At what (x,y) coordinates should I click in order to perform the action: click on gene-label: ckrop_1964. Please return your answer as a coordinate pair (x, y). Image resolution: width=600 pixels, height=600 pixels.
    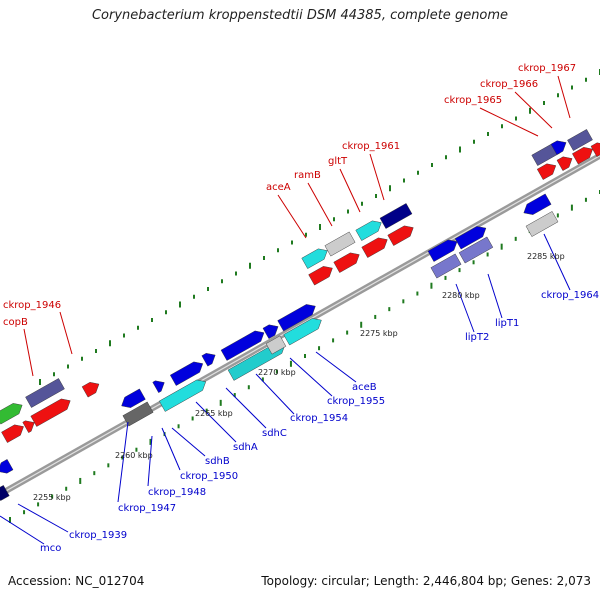
    Looking at the image, I should click on (570, 295).